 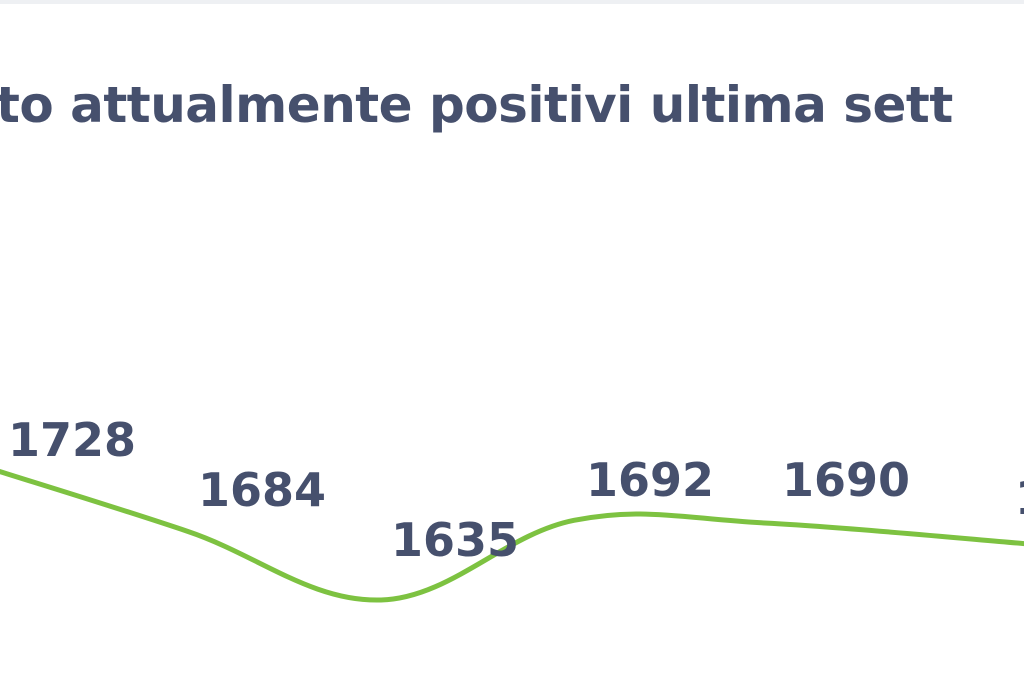 What do you see at coordinates (846, 480) in the screenshot?
I see `data-label: 1690` at bounding box center [846, 480].